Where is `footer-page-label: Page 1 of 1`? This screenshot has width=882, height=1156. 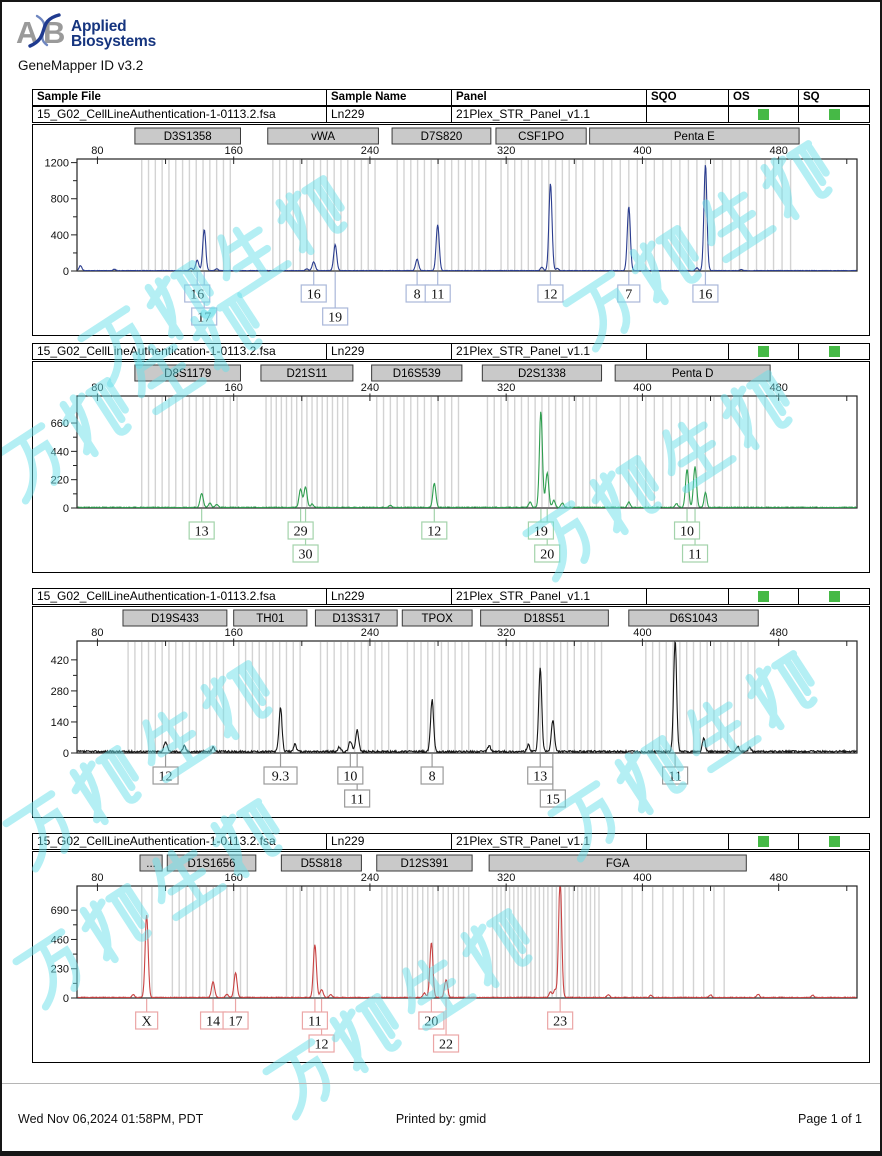 footer-page-label: Page 1 of 1 is located at coordinates (830, 1119).